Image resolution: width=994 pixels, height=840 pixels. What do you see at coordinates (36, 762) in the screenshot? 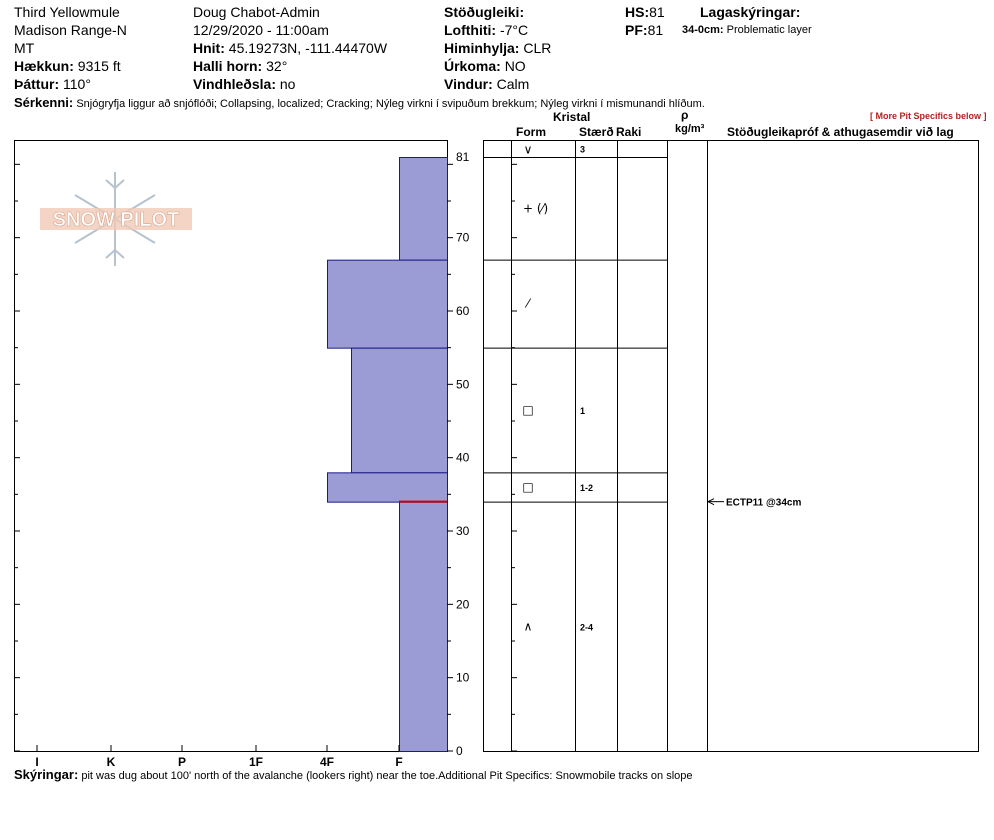
I see `hardness-category-label: I` at bounding box center [36, 762].